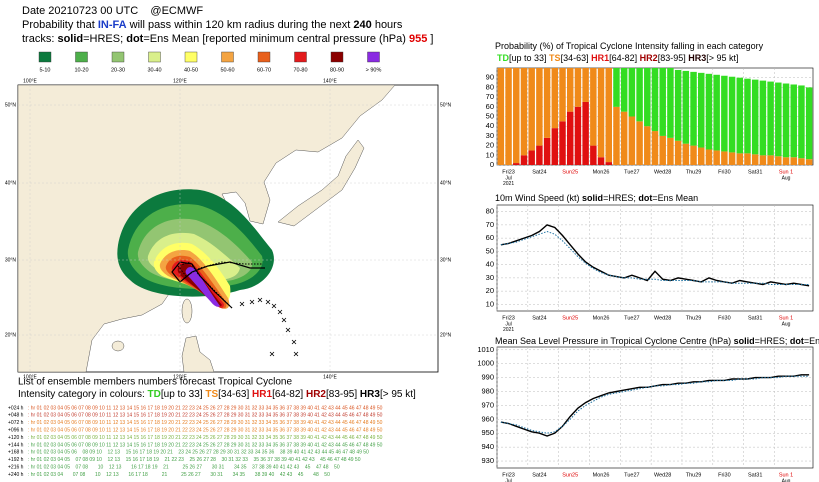 Image resolution: width=819 pixels, height=482 pixels. I want to click on y-tick-label: 70, so click(490, 224).